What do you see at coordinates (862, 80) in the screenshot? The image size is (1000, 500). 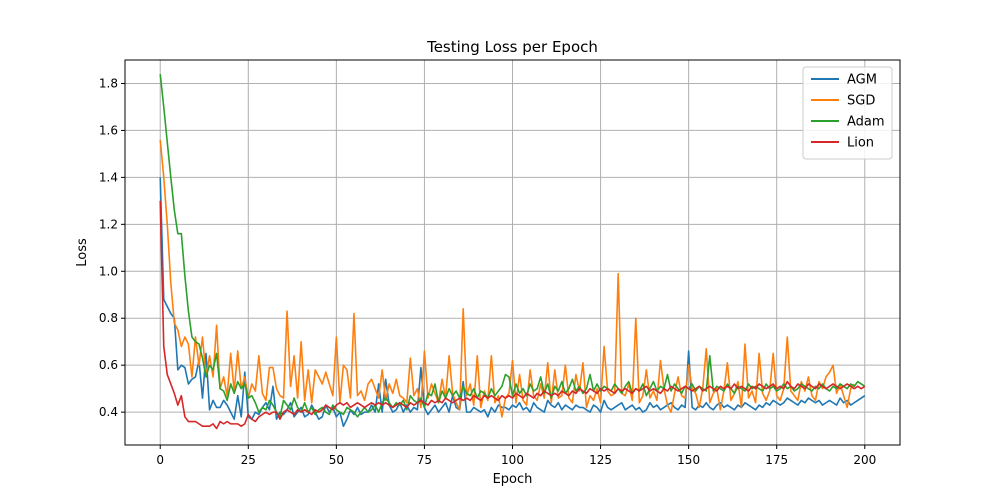 I see `legend-label-agm: AGM` at bounding box center [862, 80].